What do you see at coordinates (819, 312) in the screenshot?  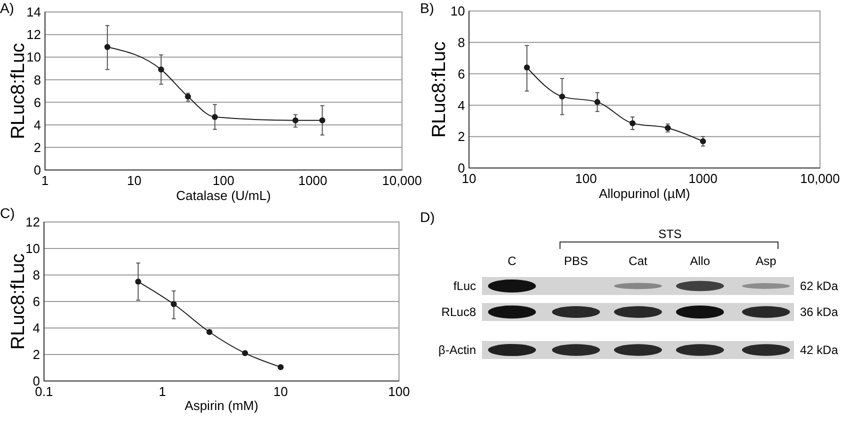 I see `text: 36 kDa` at bounding box center [819, 312].